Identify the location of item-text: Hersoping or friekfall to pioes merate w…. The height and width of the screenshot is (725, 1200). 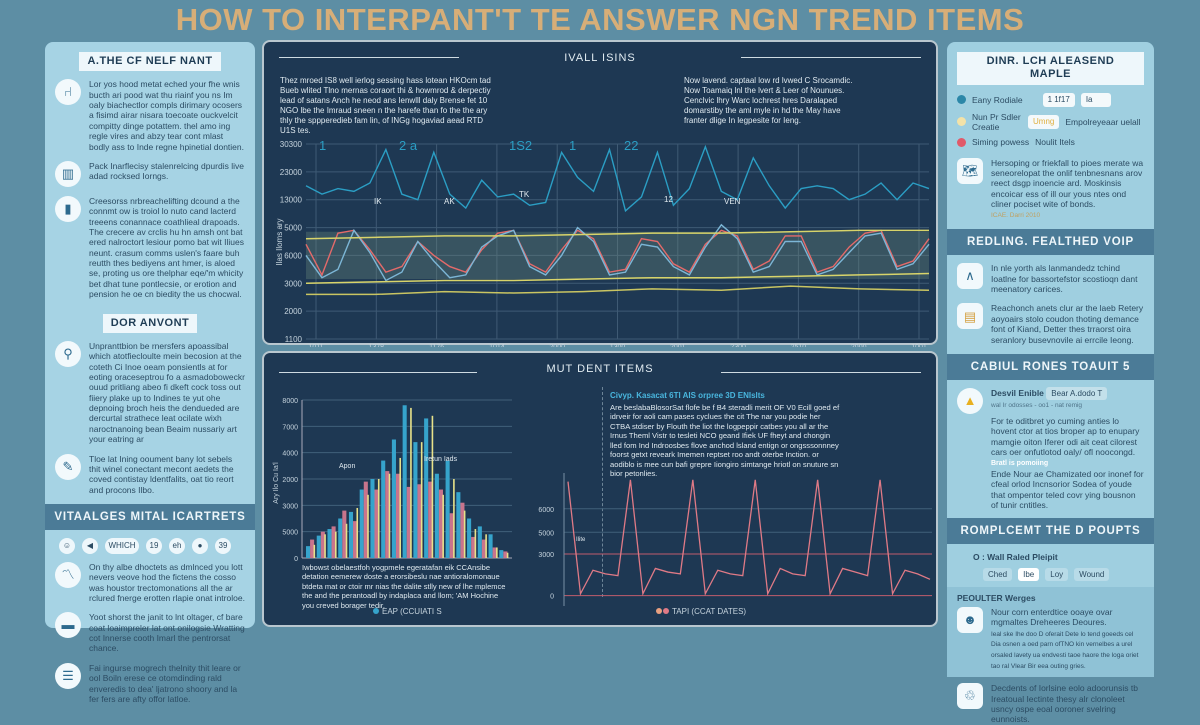
(1067, 183).